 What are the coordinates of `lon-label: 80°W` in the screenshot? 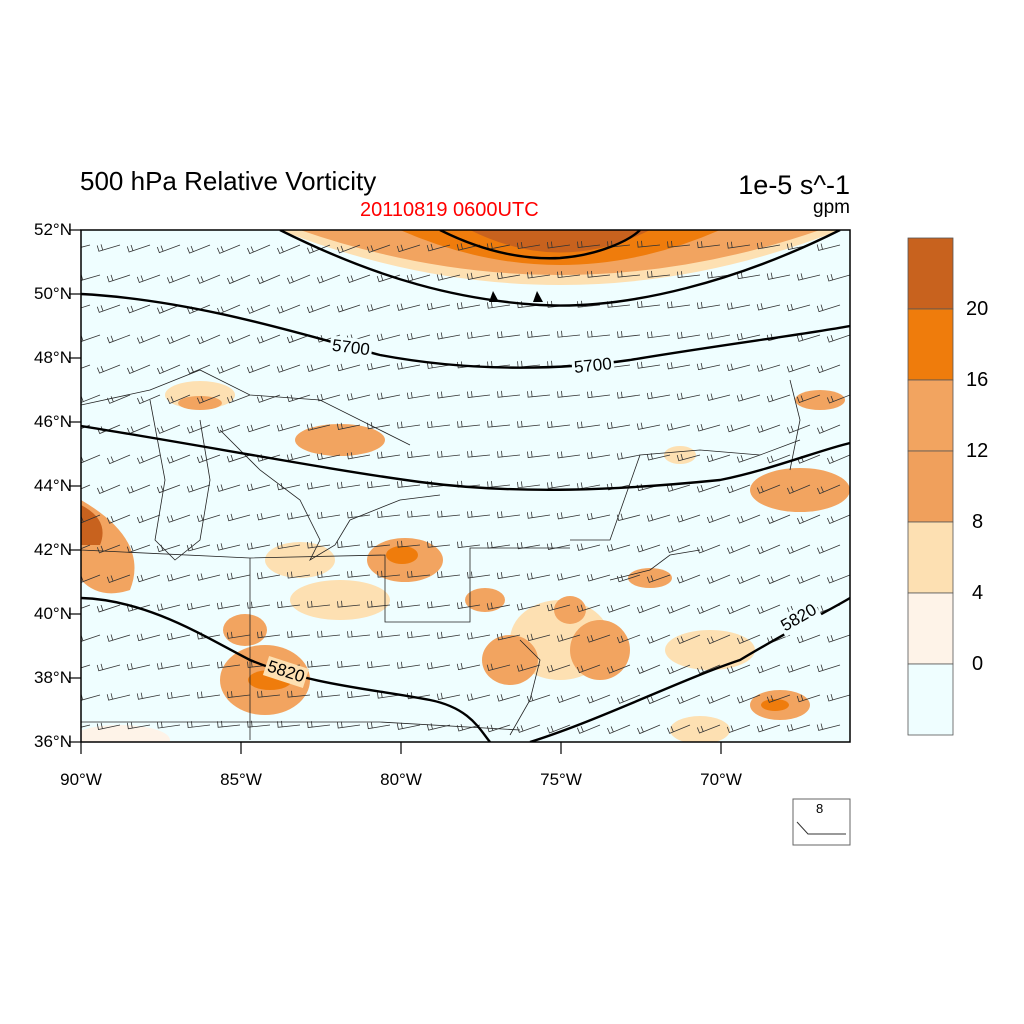 It's located at (401, 779).